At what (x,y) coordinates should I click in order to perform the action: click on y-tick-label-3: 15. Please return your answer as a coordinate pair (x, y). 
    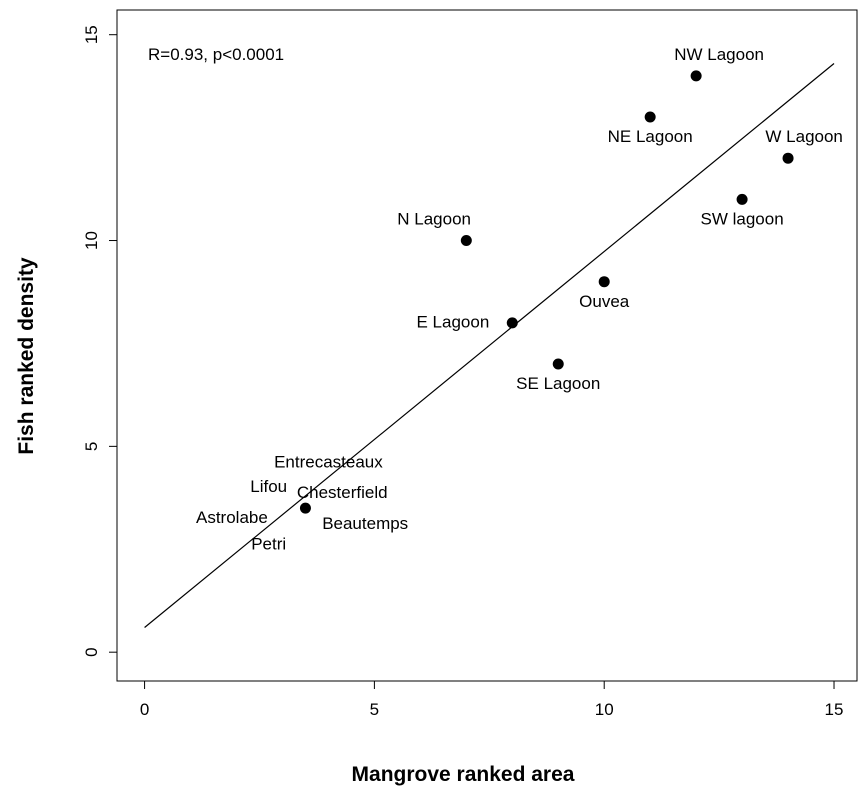
    Looking at the image, I should click on (91, 34).